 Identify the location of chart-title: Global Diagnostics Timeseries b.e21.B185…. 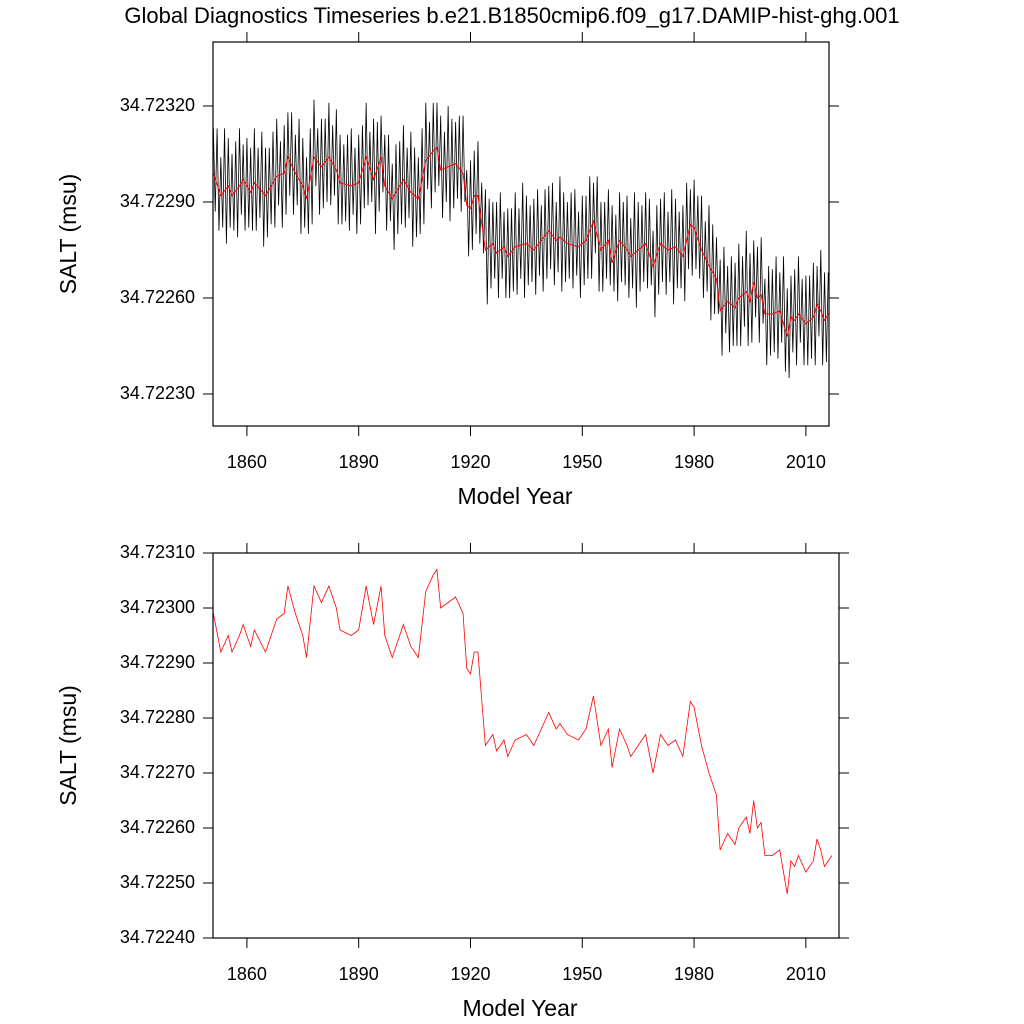
(511, 15).